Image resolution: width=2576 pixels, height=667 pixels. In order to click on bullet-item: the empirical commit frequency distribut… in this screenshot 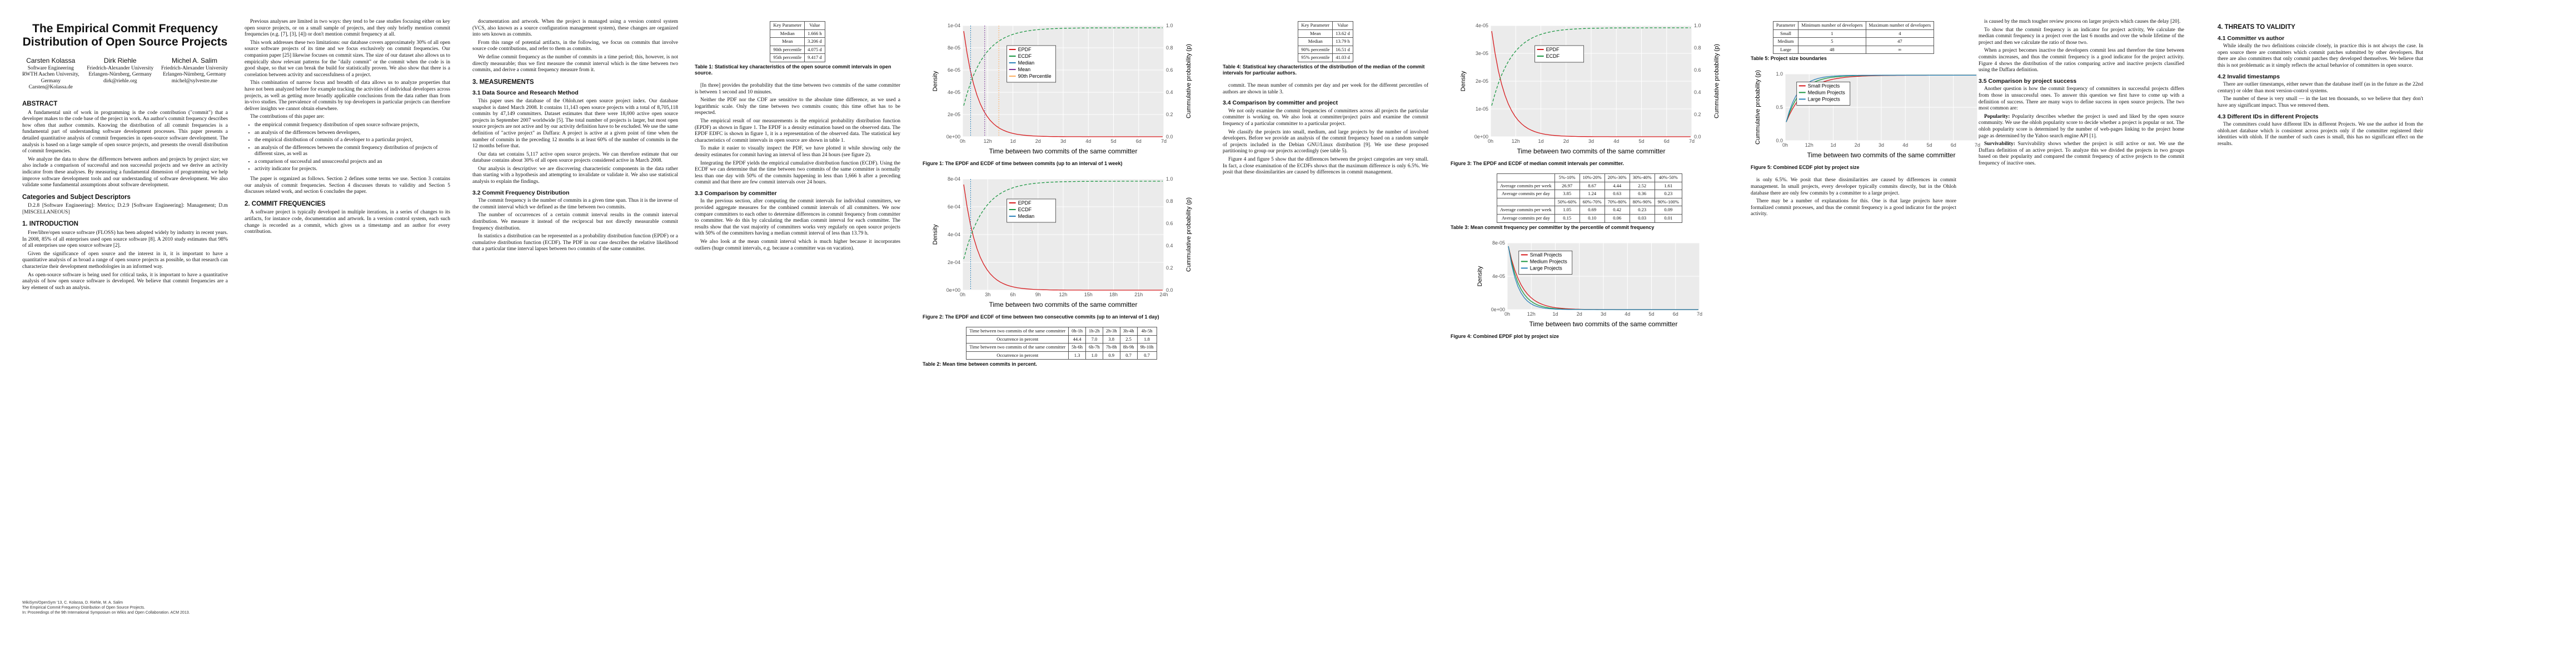, I will do `click(352, 125)`.